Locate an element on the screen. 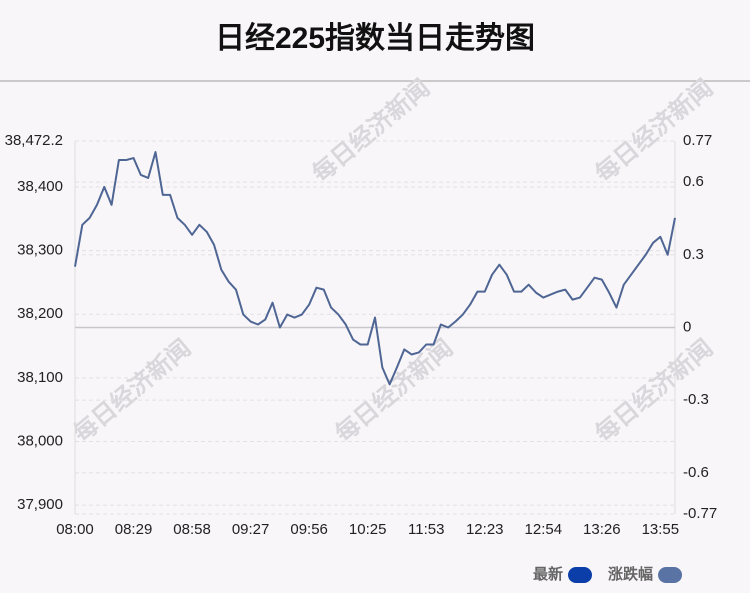 The image size is (750, 593). x-tick-label: 09:56 is located at coordinates (309, 529).